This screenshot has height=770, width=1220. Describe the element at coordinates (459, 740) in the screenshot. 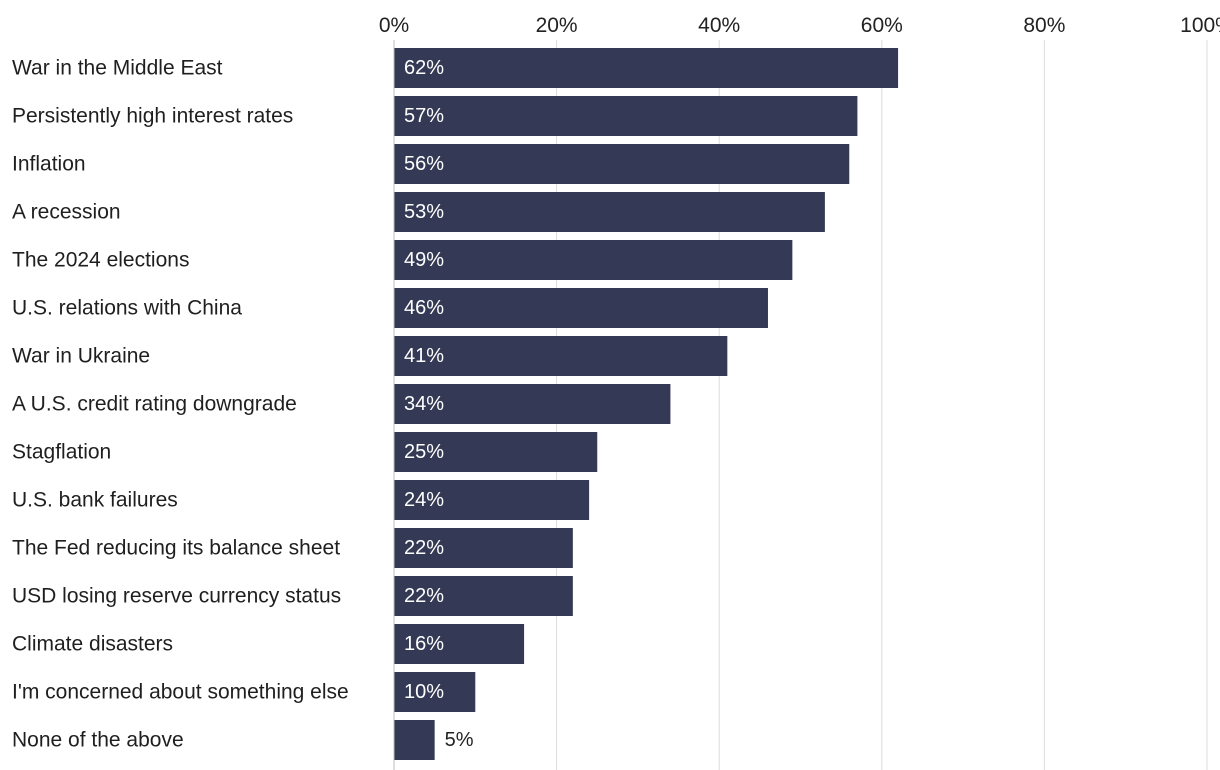

I see `bar-value-label: 5%` at that location.